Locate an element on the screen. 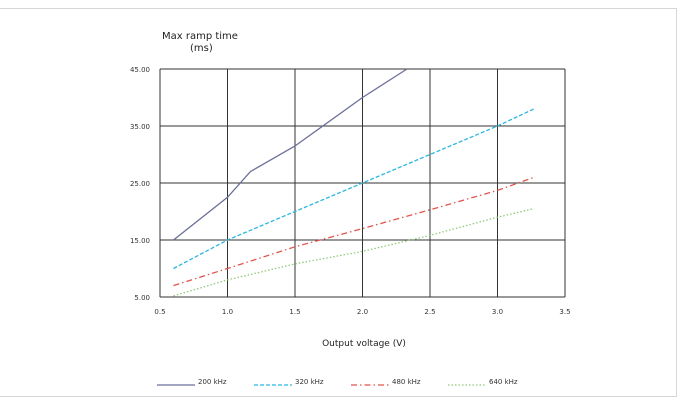 The height and width of the screenshot is (398, 678). x-tick-label: 2.0 is located at coordinates (362, 312).